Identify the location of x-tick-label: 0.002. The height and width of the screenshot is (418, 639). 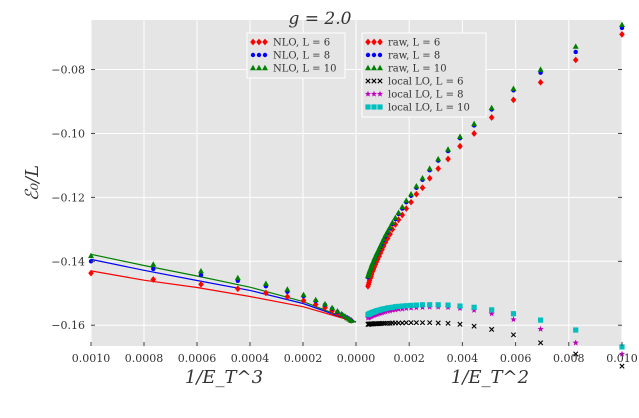
(409, 358).